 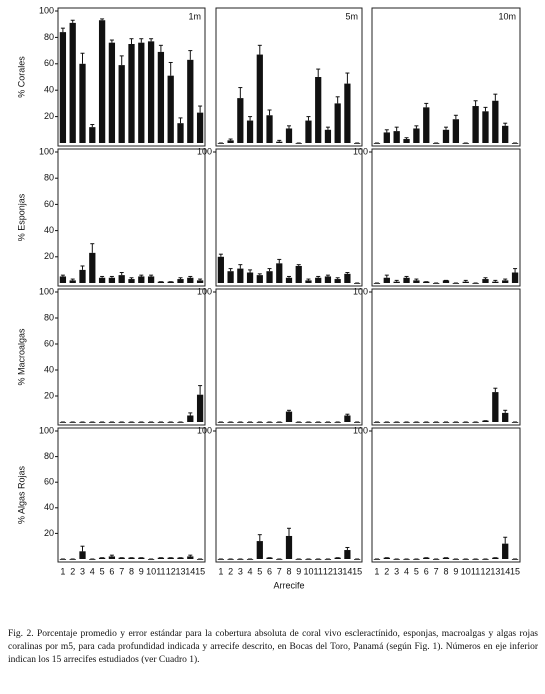 I want to click on x-tick-label: 2, so click(x=386, y=571).